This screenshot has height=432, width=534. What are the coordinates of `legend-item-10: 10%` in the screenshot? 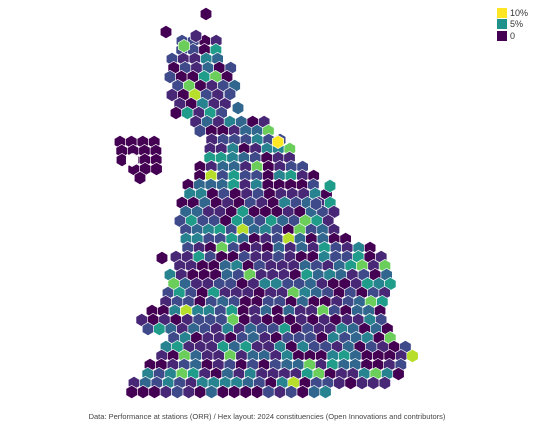 It's located at (512, 12).